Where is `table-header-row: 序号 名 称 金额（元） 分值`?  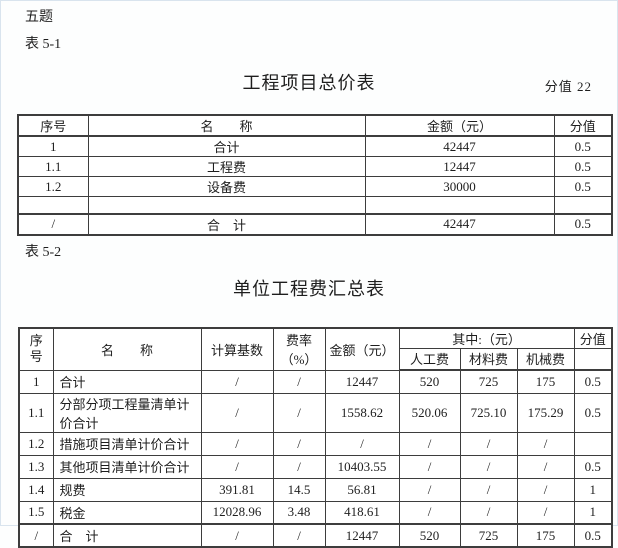
table-header-row: 序号 名 称 金额（元） 分值 is located at coordinates (315, 125).